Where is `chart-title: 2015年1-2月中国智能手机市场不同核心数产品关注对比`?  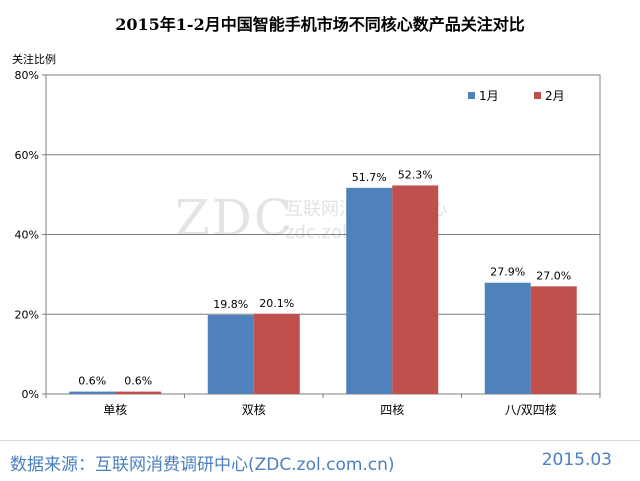 chart-title: 2015年1-2月中国智能手机市场不同核心数产品关注对比 is located at coordinates (319, 24).